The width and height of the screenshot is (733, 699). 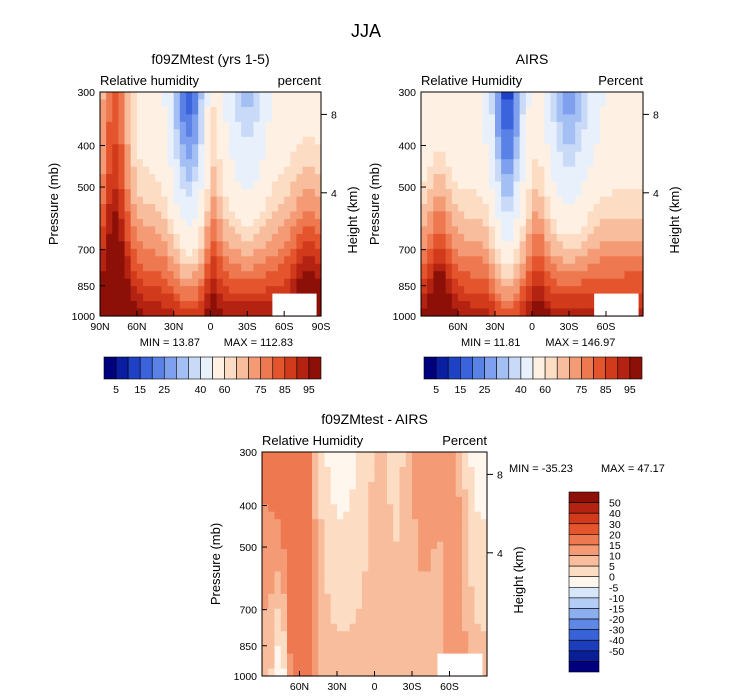 I want to click on colorbar-label: 75, so click(x=582, y=390).